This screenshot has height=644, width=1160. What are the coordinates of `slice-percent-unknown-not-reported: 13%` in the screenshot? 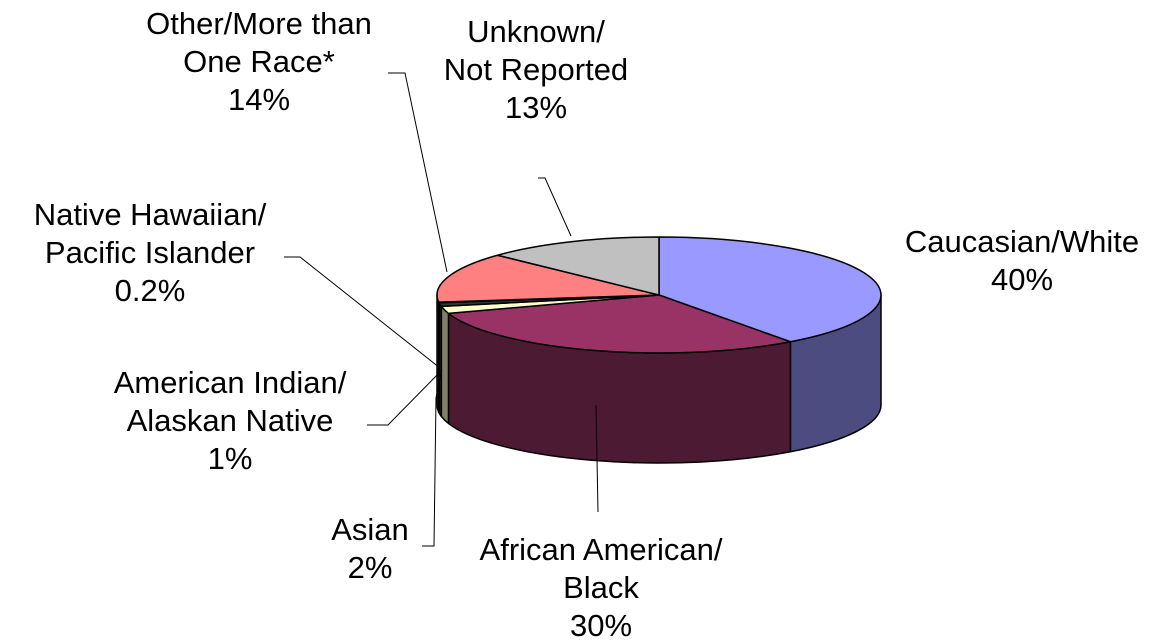 It's located at (536, 107).